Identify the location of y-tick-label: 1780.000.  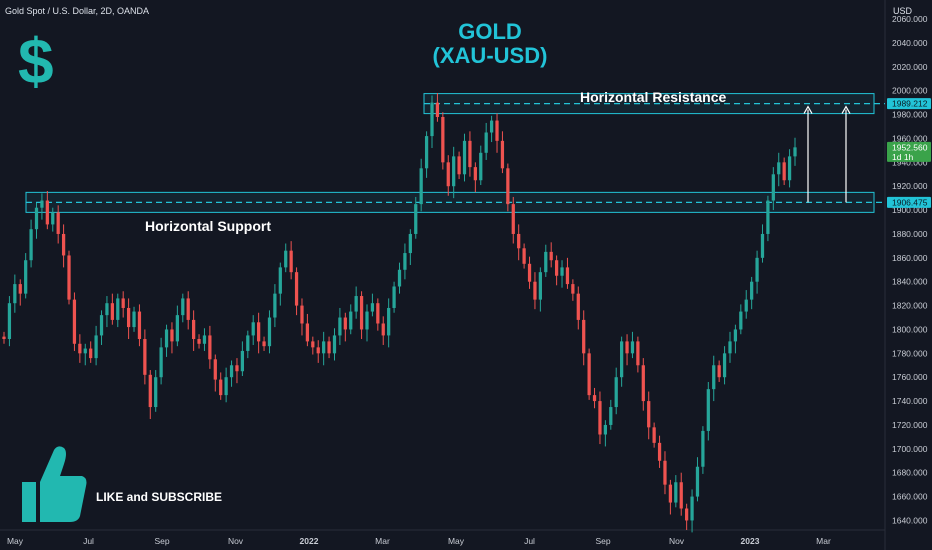
(910, 353).